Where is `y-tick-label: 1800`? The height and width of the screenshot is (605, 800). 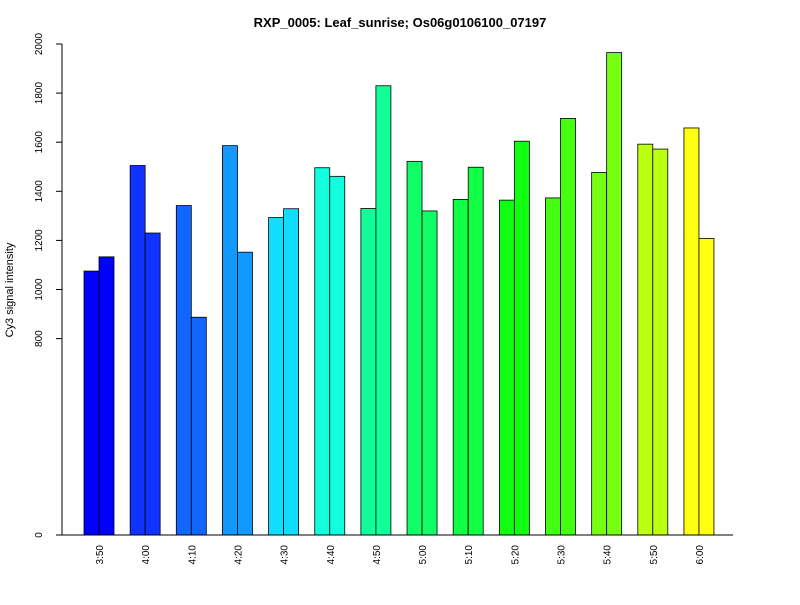 y-tick-label: 1800 is located at coordinates (39, 93).